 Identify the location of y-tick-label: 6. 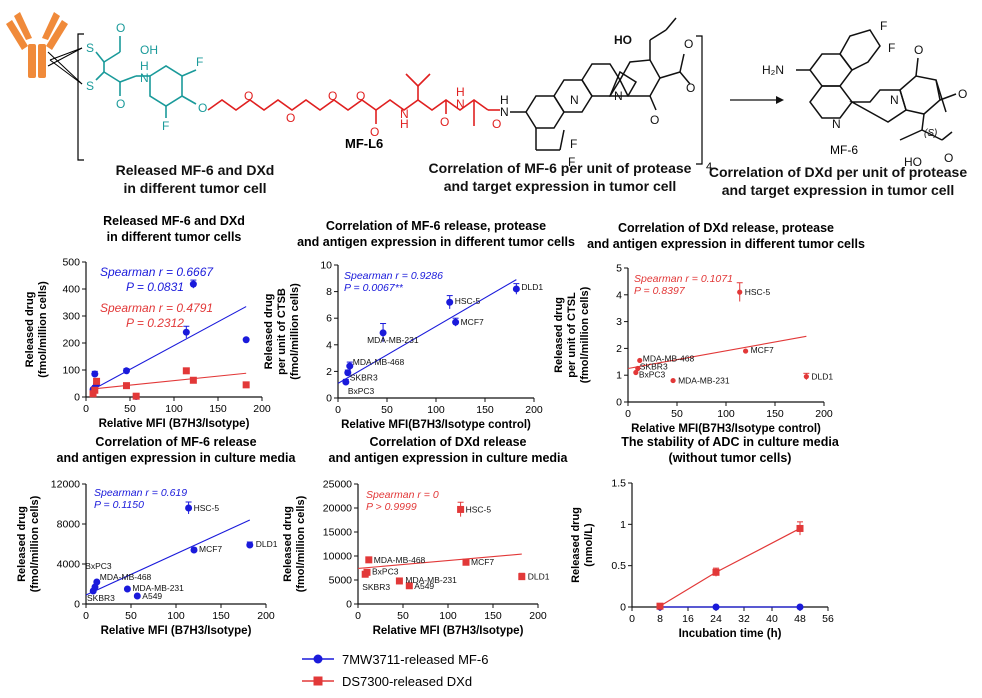
(329, 319).